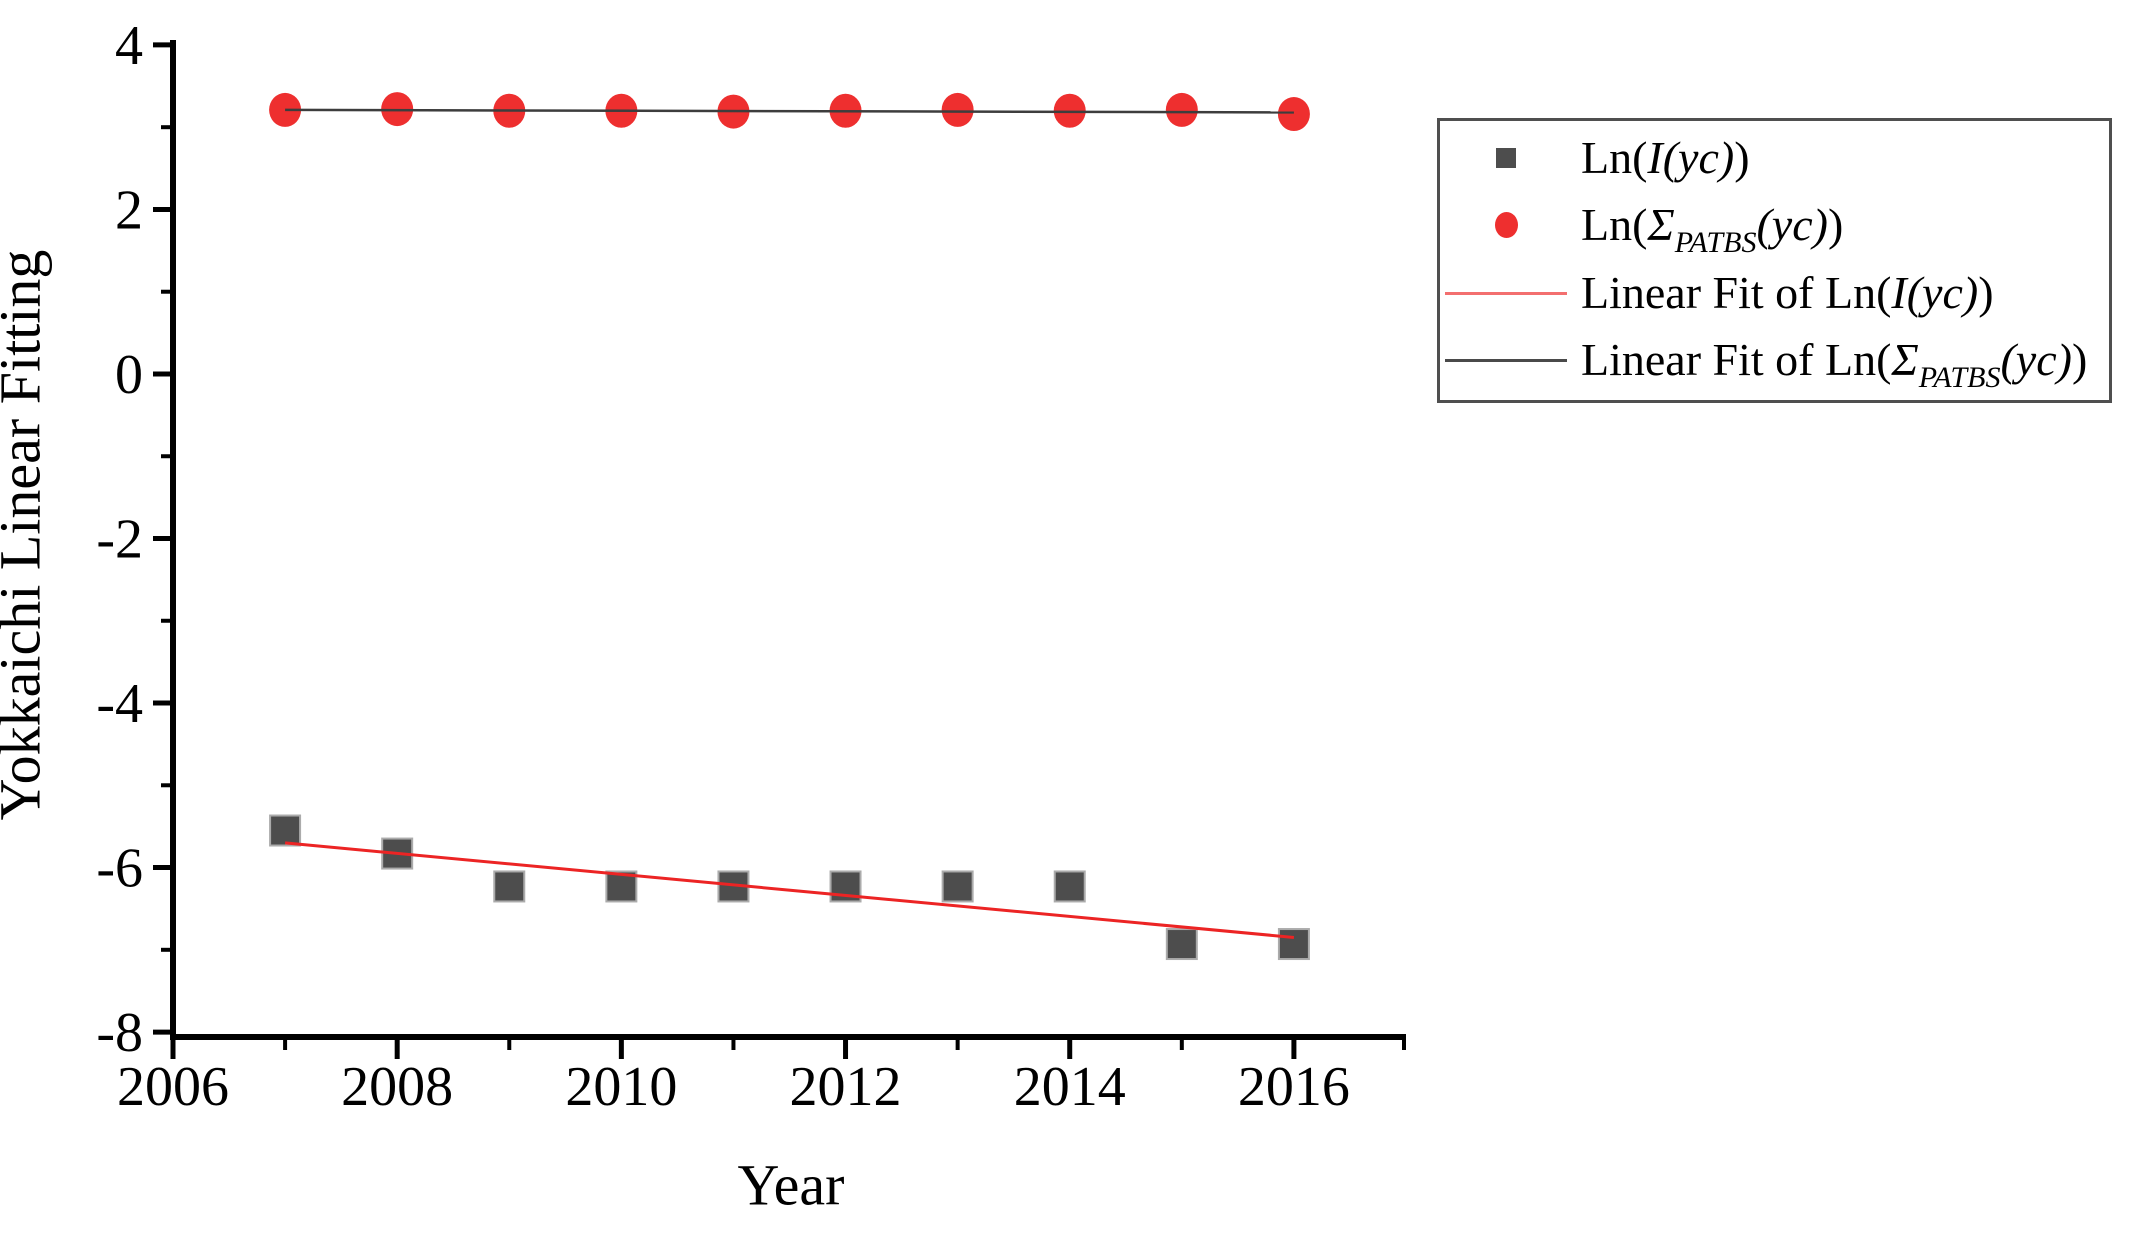 This screenshot has height=1237, width=2138. What do you see at coordinates (621, 1087) in the screenshot?
I see `x-tick-label: 2010` at bounding box center [621, 1087].